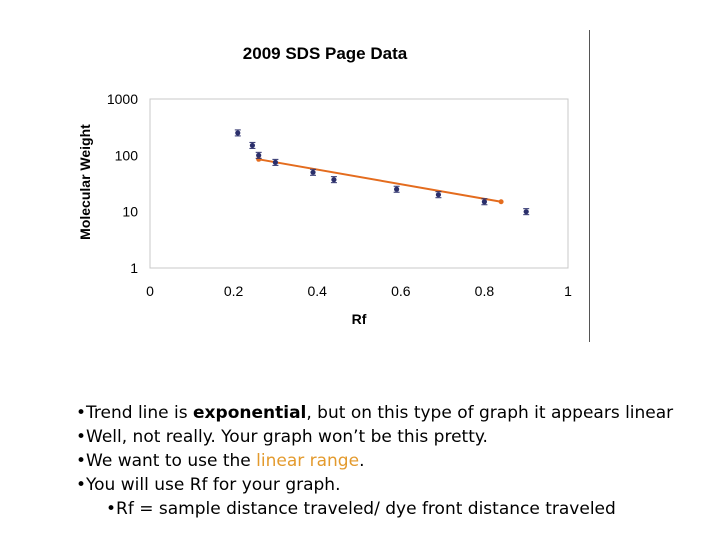  Describe the element at coordinates (501, 202) in the screenshot. I see `trendline-endpoint` at that location.